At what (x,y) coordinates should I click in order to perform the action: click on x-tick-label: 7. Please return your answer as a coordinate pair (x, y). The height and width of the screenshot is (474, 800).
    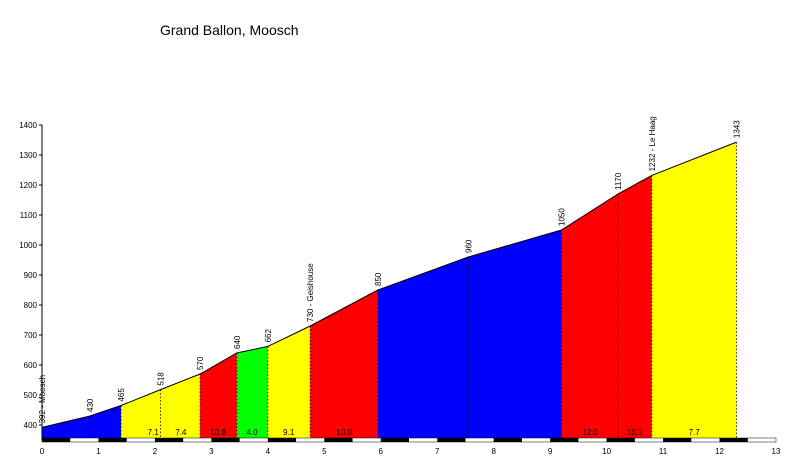
    Looking at the image, I should click on (437, 451).